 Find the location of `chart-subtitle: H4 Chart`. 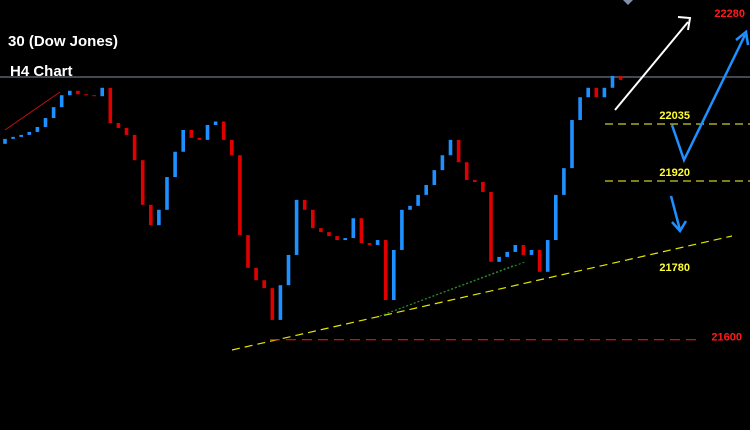

chart-subtitle: H4 Chart is located at coordinates (41, 71).